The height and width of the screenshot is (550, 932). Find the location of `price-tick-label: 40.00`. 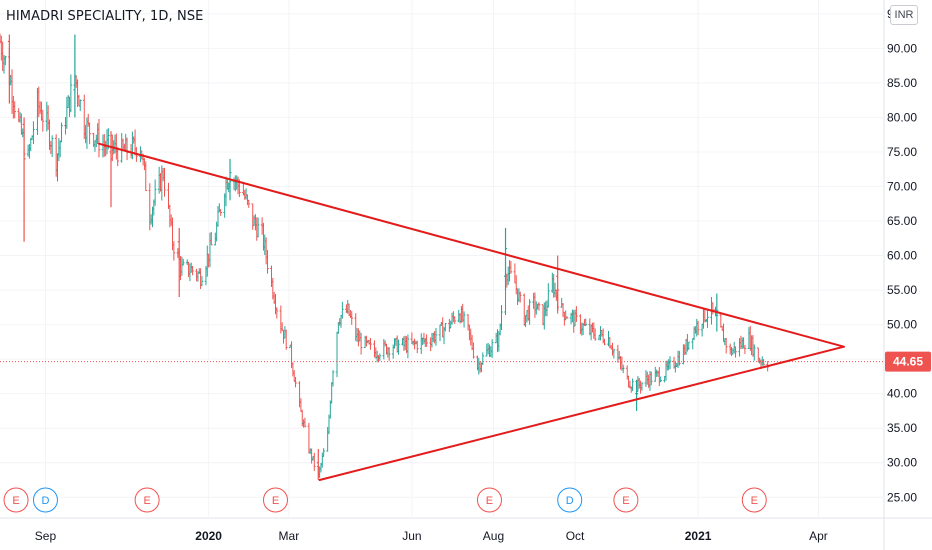

price-tick-label: 40.00 is located at coordinates (902, 394).